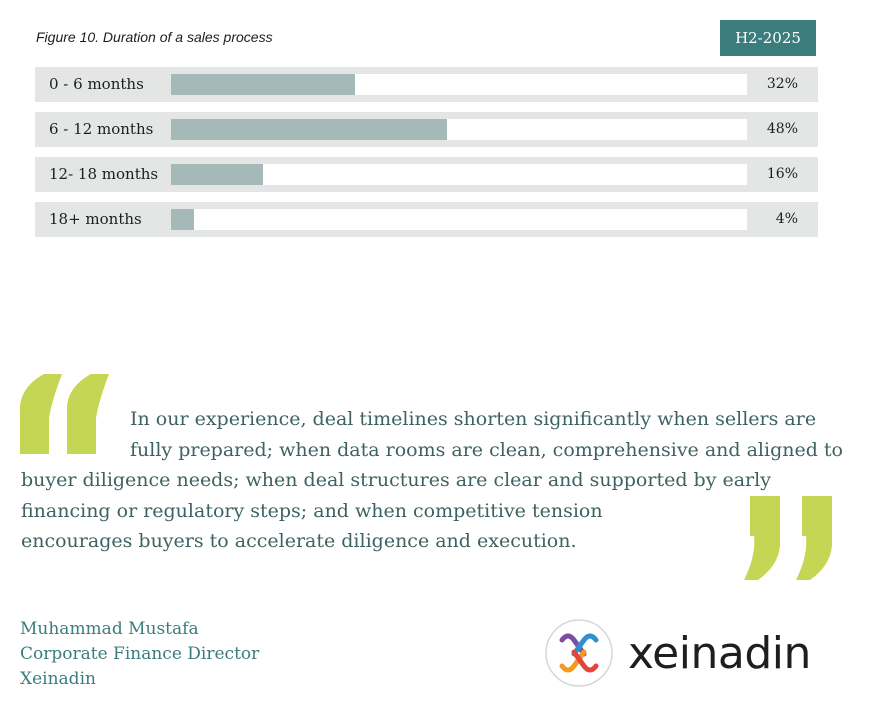 Image resolution: width=872 pixels, height=718 pixels. I want to click on logo-text: xeinadin, so click(719, 653).